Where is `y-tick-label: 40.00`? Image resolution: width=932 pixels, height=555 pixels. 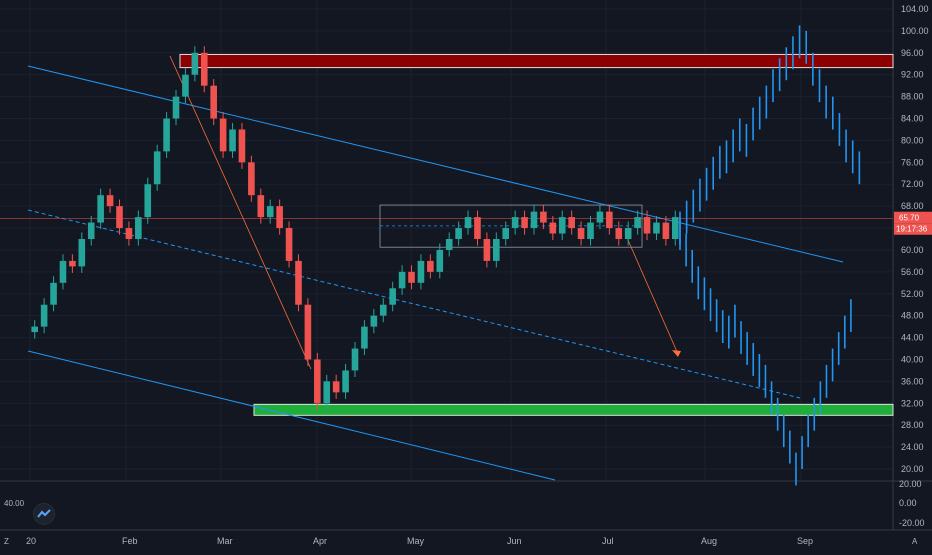 y-tick-label: 40.00 is located at coordinates (912, 359).